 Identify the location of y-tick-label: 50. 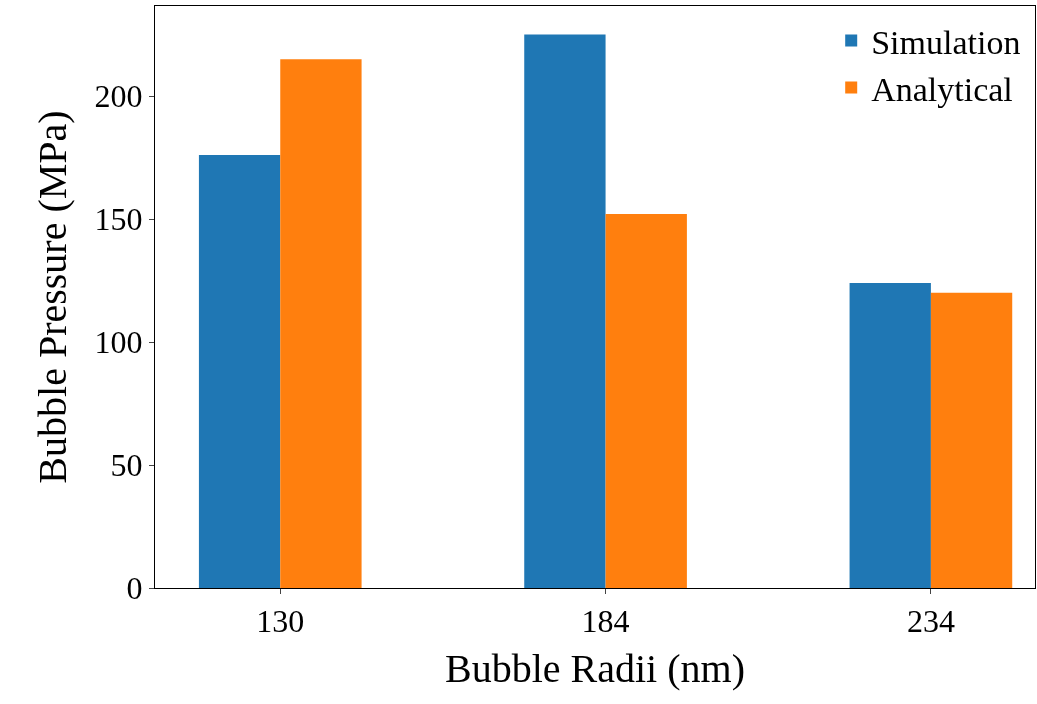
(126, 465).